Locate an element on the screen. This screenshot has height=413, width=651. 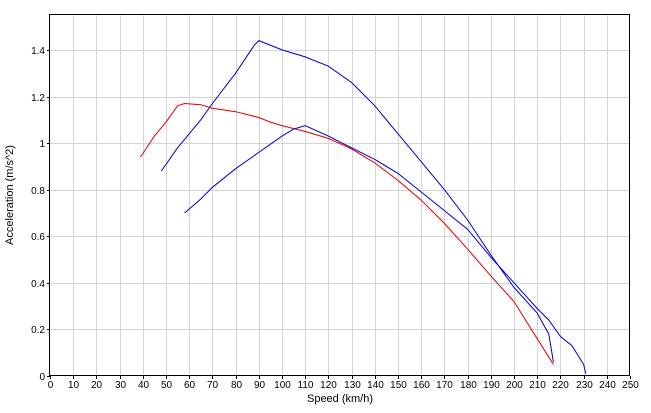
x-tick-label: 110 is located at coordinates (306, 385).